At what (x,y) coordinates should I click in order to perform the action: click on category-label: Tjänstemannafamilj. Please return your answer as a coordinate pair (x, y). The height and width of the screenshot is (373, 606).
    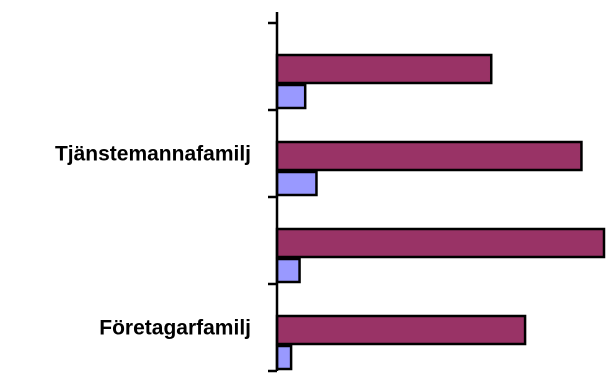
    Looking at the image, I should click on (153, 154).